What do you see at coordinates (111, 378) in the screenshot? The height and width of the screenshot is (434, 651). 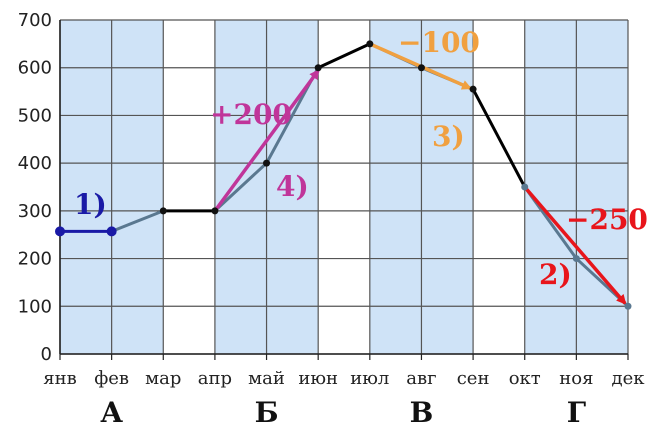 I see `x-tick-label: фев` at bounding box center [111, 378].